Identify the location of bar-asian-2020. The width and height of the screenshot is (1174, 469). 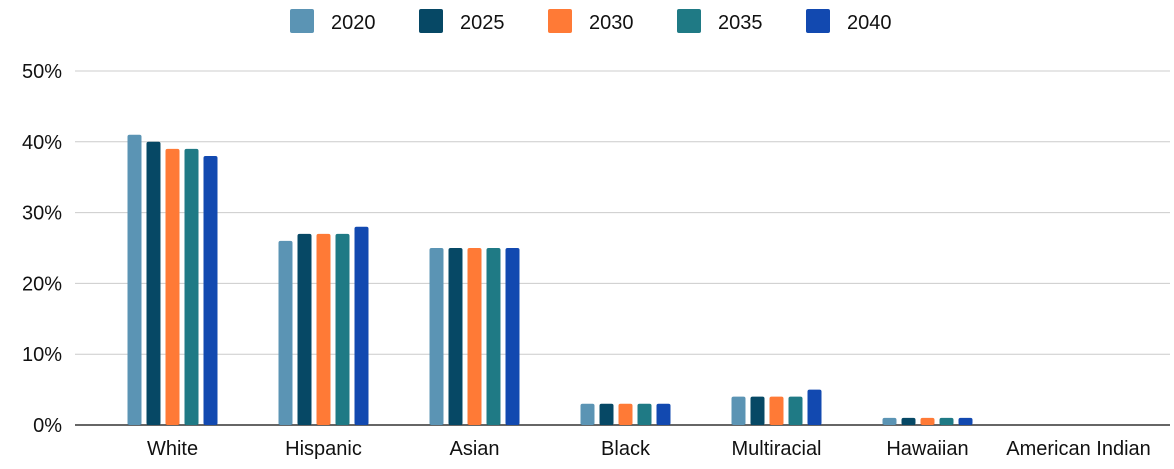
(436, 336).